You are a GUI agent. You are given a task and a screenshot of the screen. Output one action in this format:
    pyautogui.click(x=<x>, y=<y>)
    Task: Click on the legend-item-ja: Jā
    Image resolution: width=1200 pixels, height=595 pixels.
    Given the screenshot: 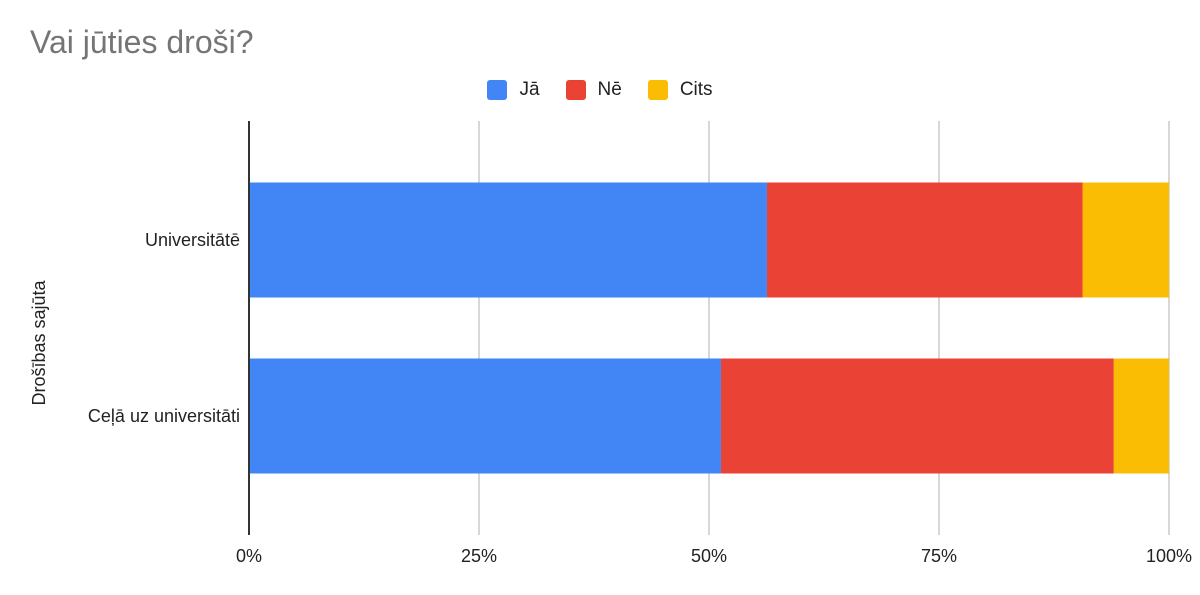 What is the action you would take?
    pyautogui.click(x=513, y=90)
    